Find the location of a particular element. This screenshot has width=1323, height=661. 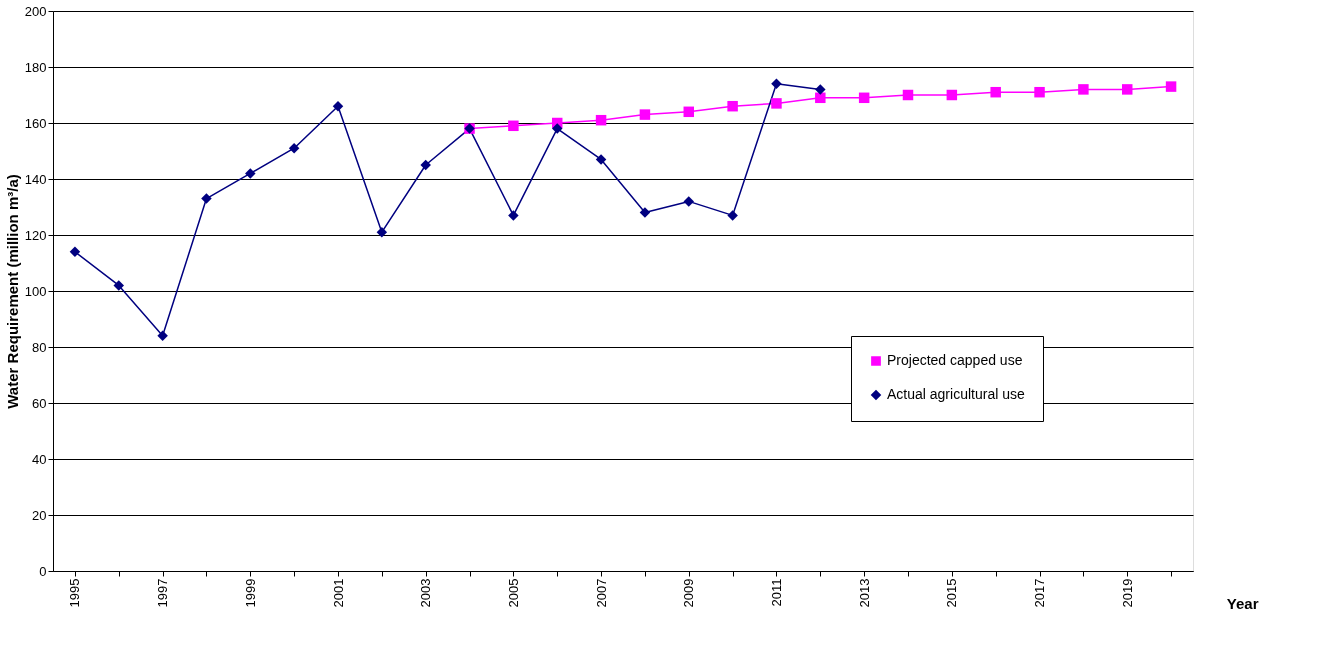

x-tick-label: 2013 is located at coordinates (864, 593).